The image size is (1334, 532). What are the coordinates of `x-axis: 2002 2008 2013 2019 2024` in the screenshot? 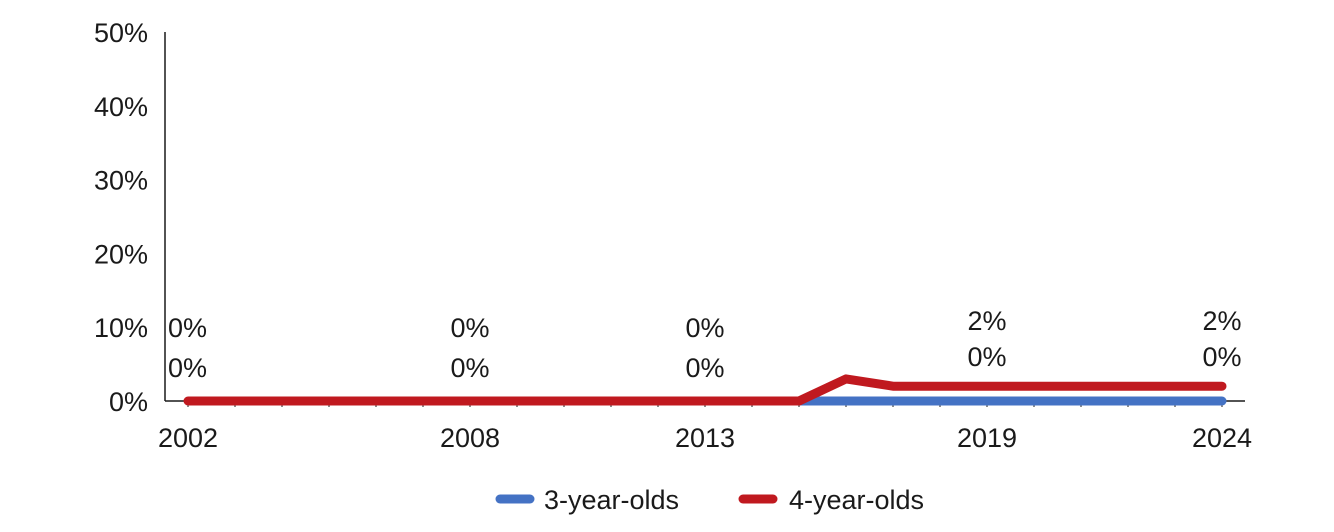 It's located at (705, 426).